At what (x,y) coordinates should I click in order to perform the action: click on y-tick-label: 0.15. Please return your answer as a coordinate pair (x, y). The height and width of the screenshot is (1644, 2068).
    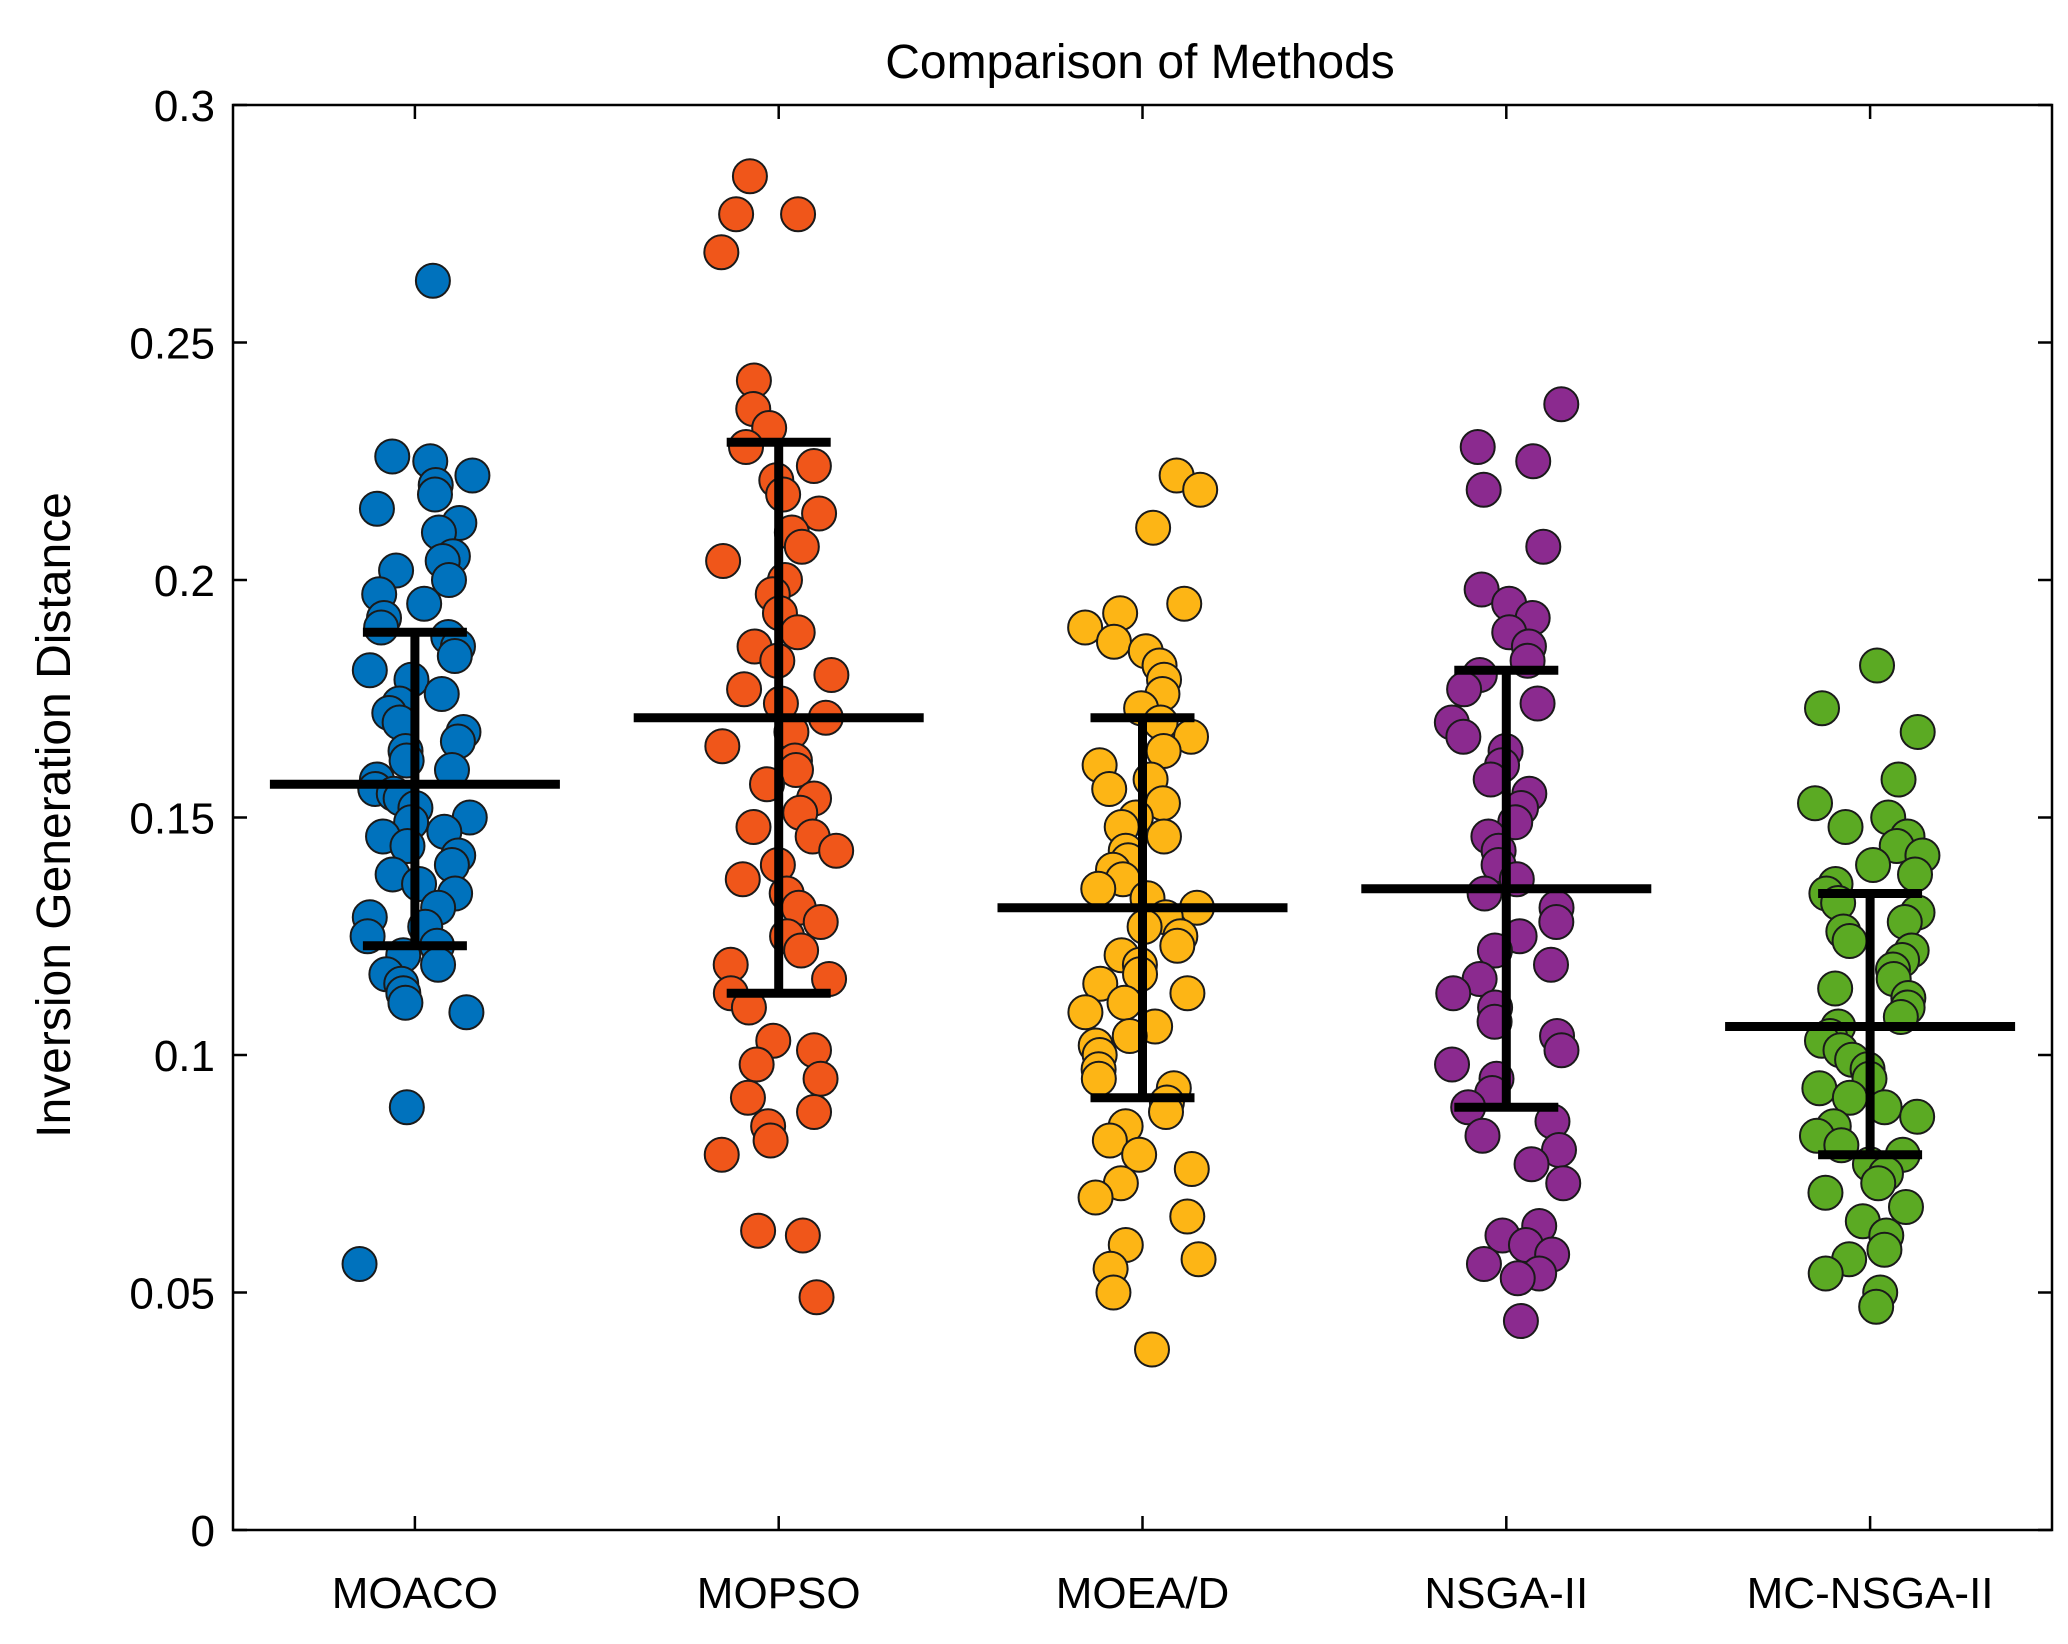
    Looking at the image, I should click on (172, 819).